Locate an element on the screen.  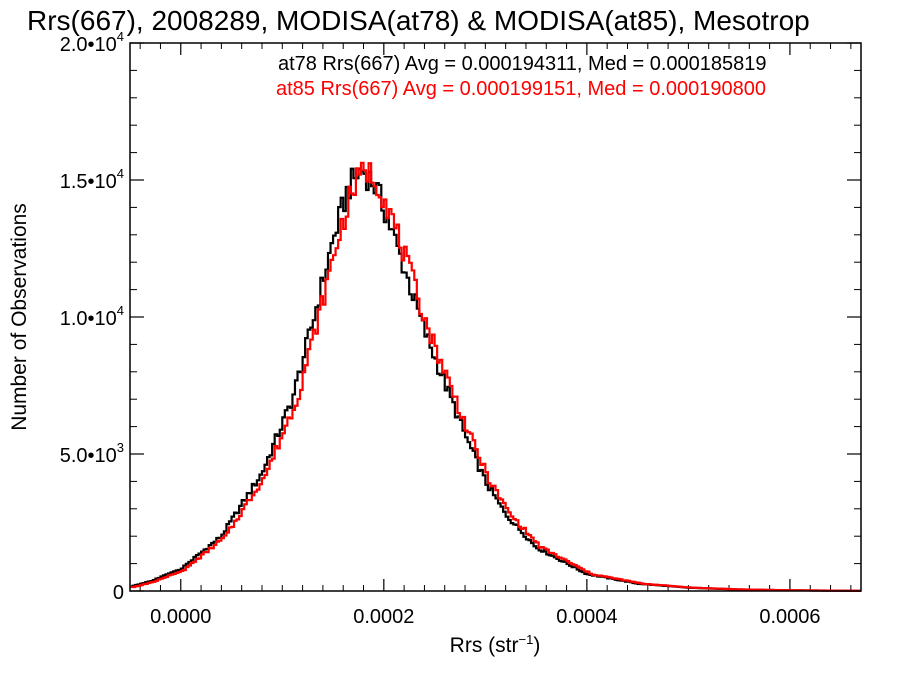
x-axis-label-end: ) is located at coordinates (536, 645).